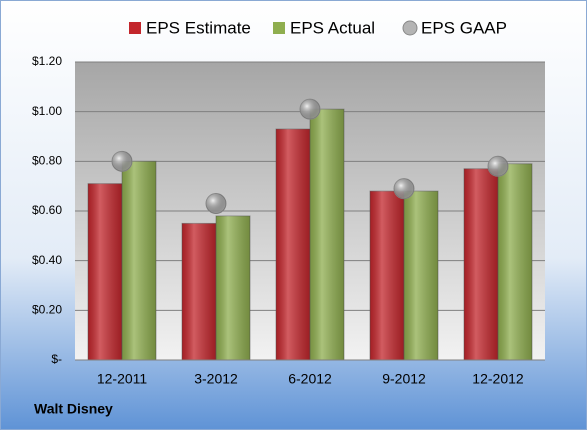  What do you see at coordinates (56, 359) in the screenshot?
I see `y-tick-label: $-` at bounding box center [56, 359].